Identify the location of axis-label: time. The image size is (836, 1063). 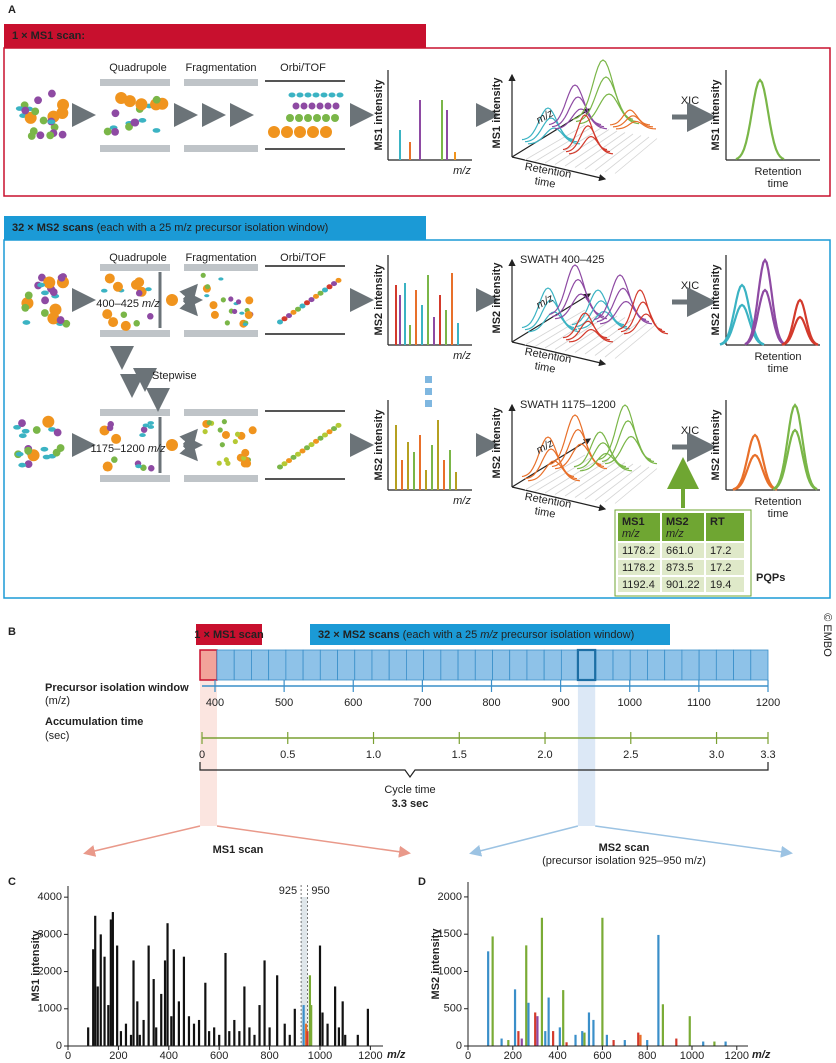
(778, 514).